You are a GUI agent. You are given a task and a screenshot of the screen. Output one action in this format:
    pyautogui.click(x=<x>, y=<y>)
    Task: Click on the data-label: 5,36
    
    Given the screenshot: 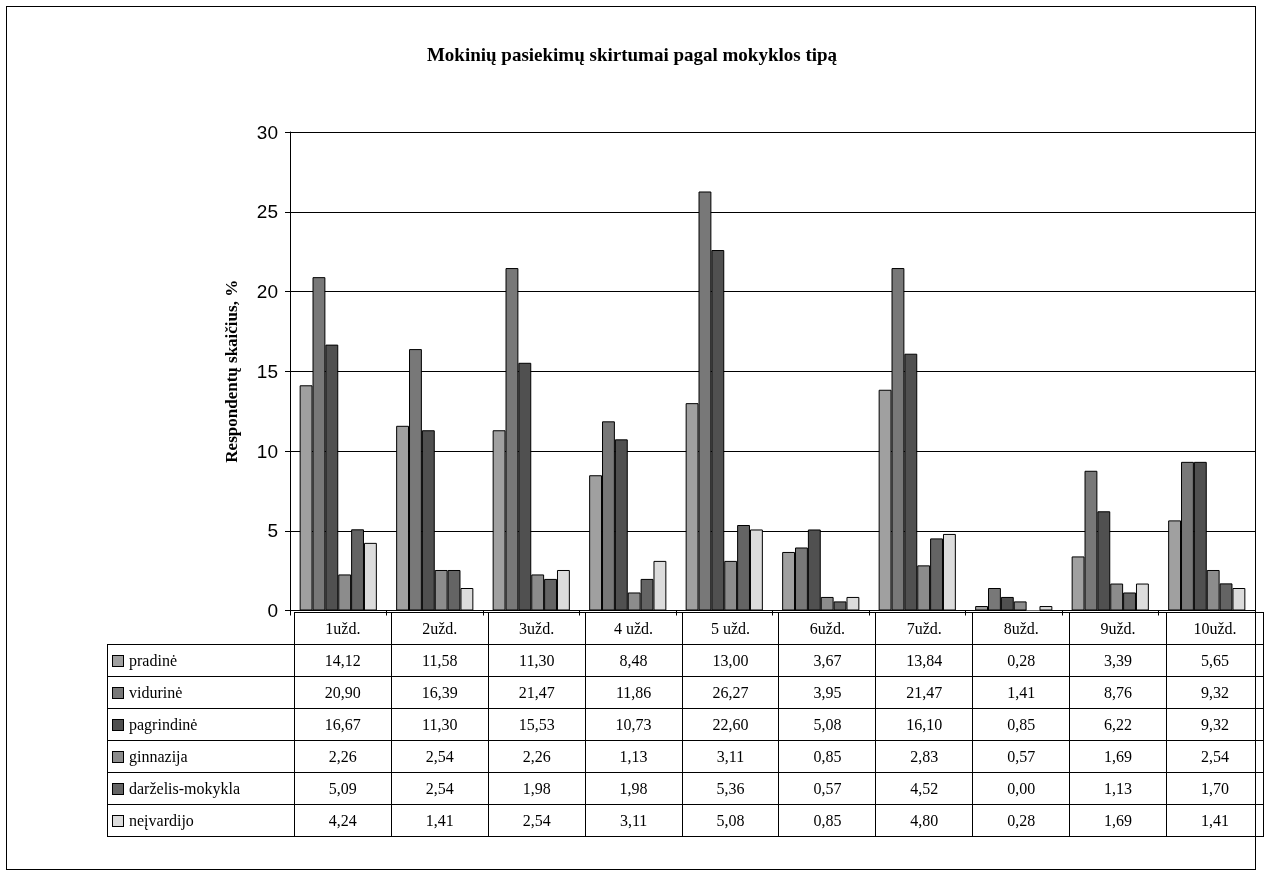 What is the action you would take?
    pyautogui.click(x=730, y=788)
    